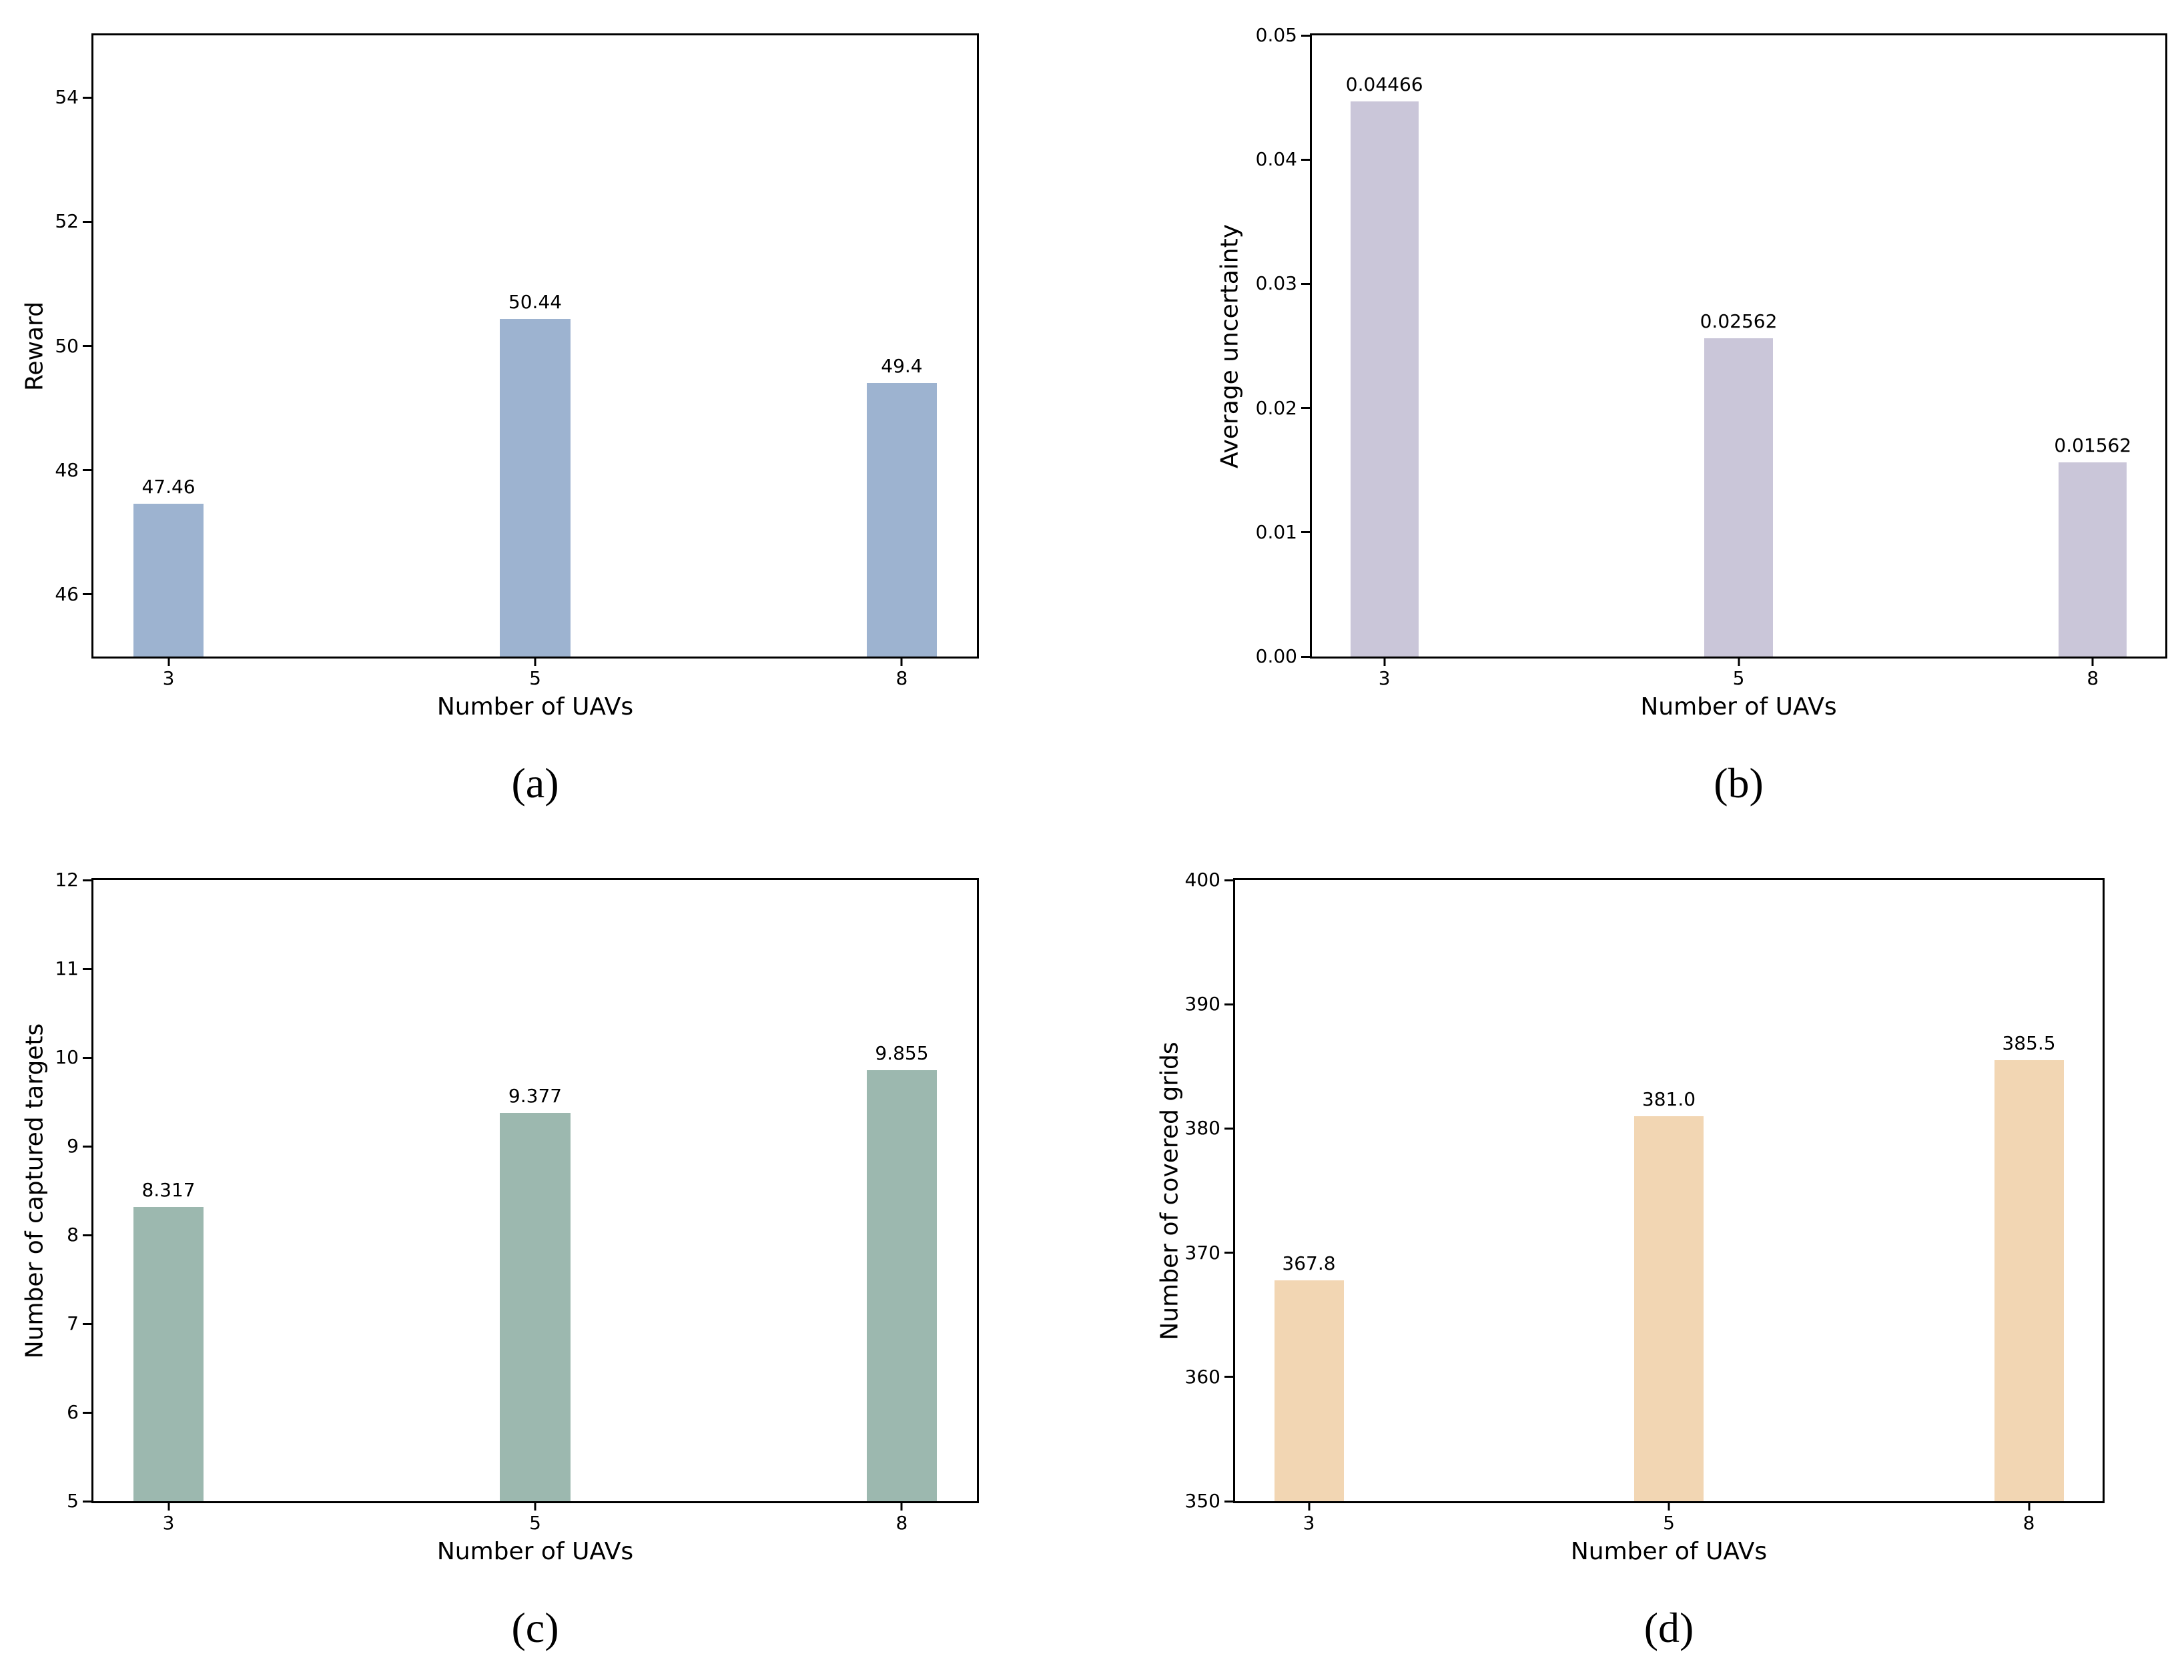  I want to click on y-tick-label: 400, so click(1202, 880).